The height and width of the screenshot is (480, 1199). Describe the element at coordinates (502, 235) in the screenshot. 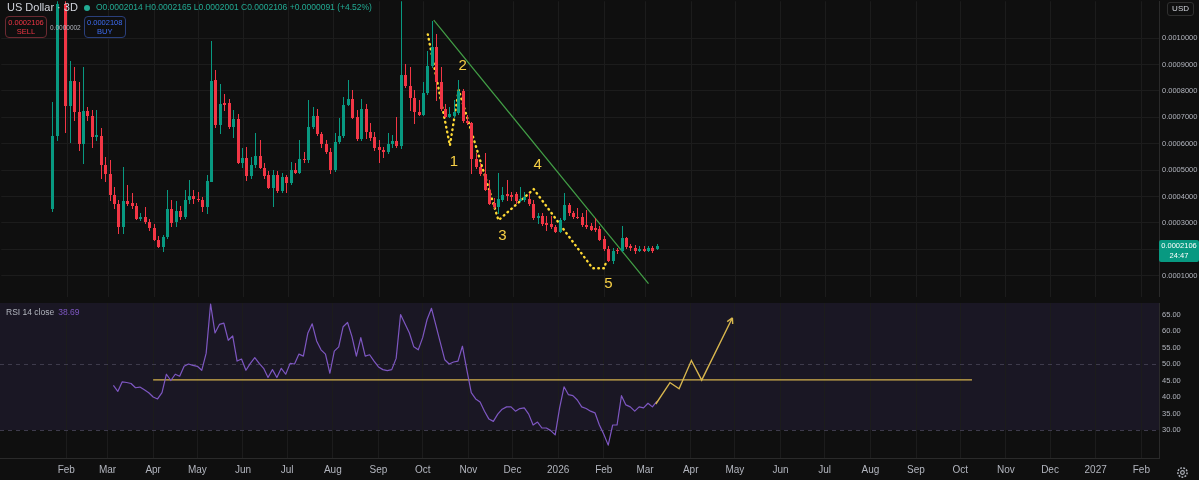

I see `annotation: 3` at that location.